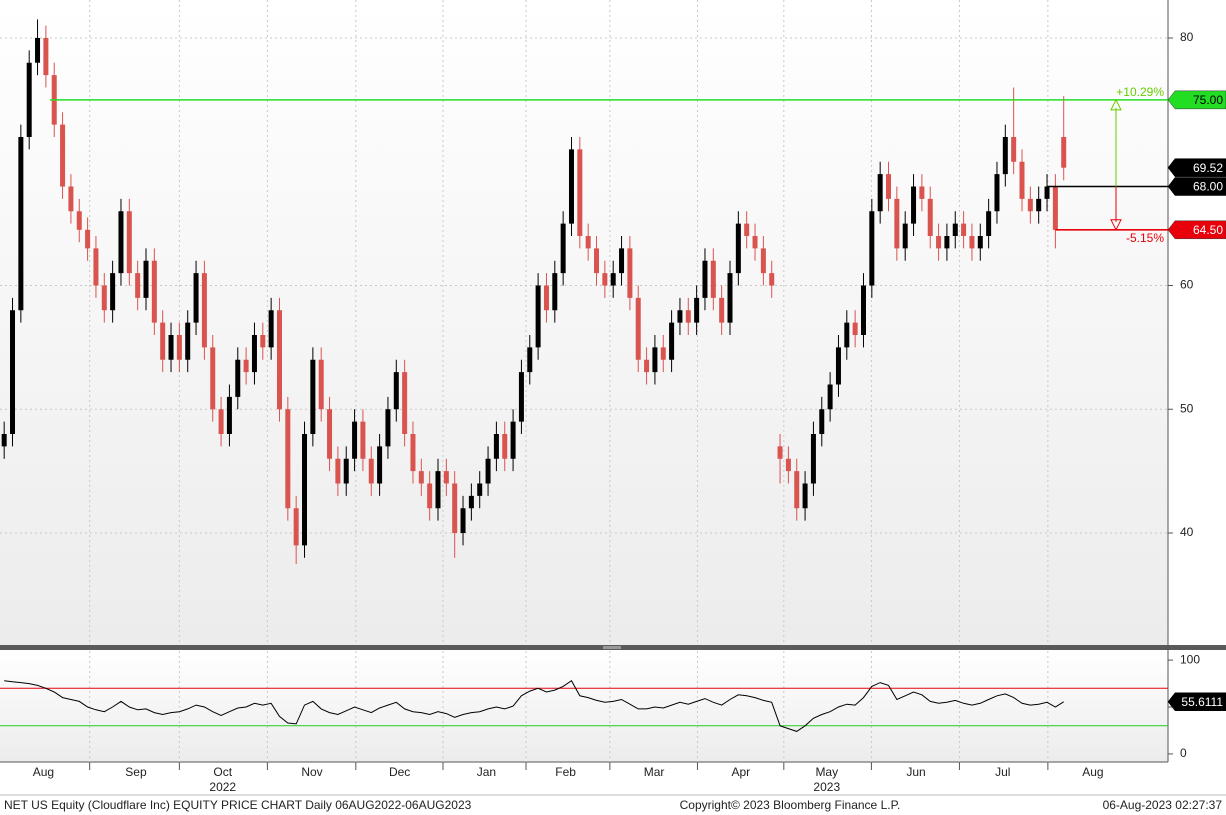 The height and width of the screenshot is (815, 1226). What do you see at coordinates (565, 772) in the screenshot?
I see `x-tick-label: Feb` at bounding box center [565, 772].